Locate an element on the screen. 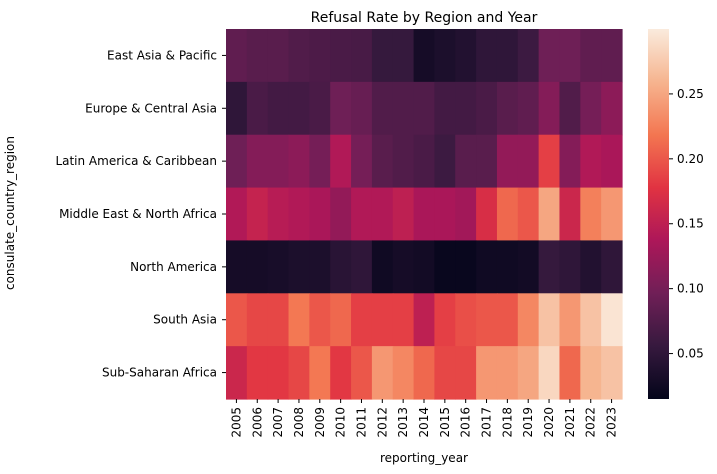 This screenshot has height=474, width=717. colorbar-tick-label: 0.10 is located at coordinates (690, 289).